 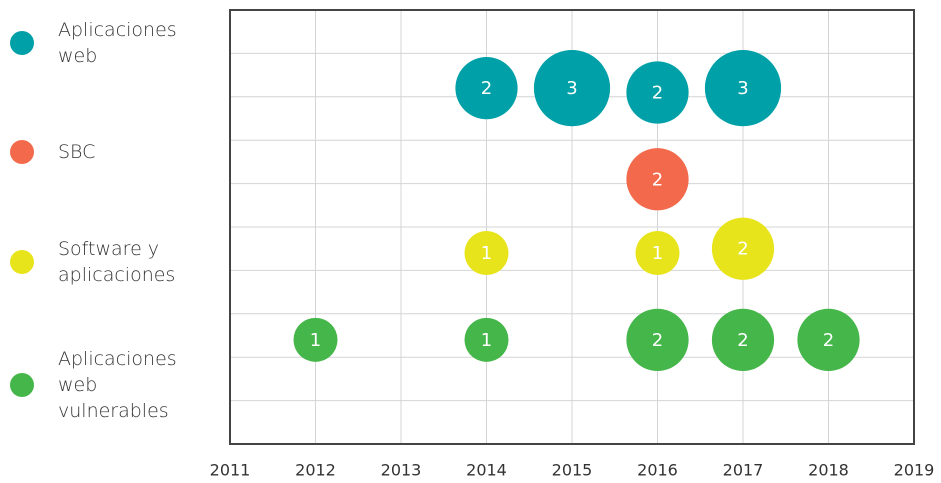 I want to click on x-tick-label: 2018, so click(x=828, y=470).